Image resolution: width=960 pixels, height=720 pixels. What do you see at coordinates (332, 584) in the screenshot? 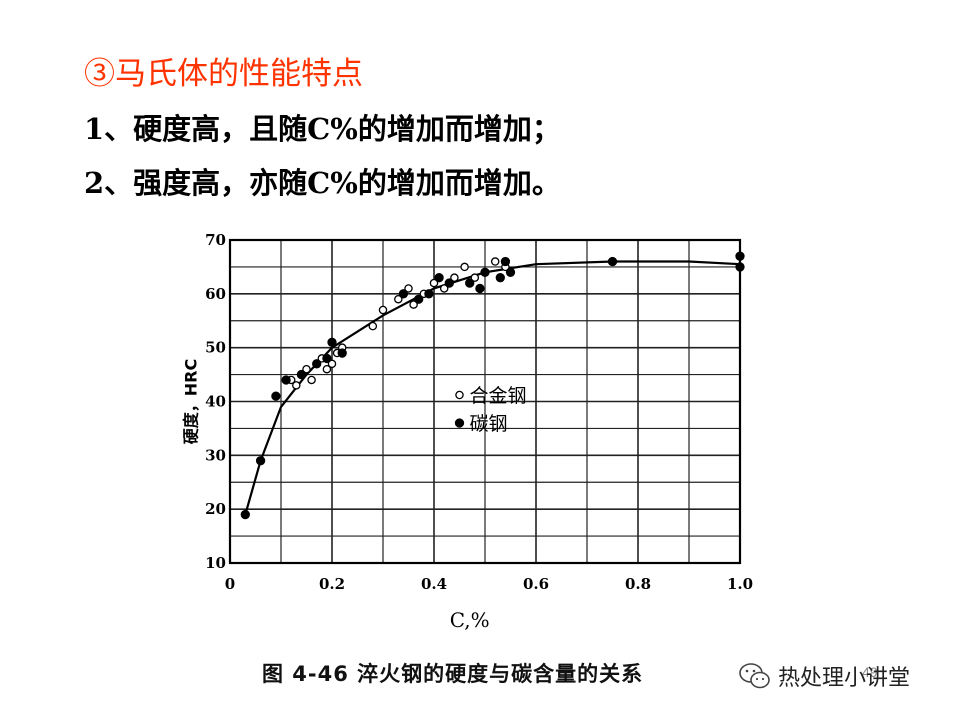
I see `x-tick-label: 0.2` at bounding box center [332, 584].